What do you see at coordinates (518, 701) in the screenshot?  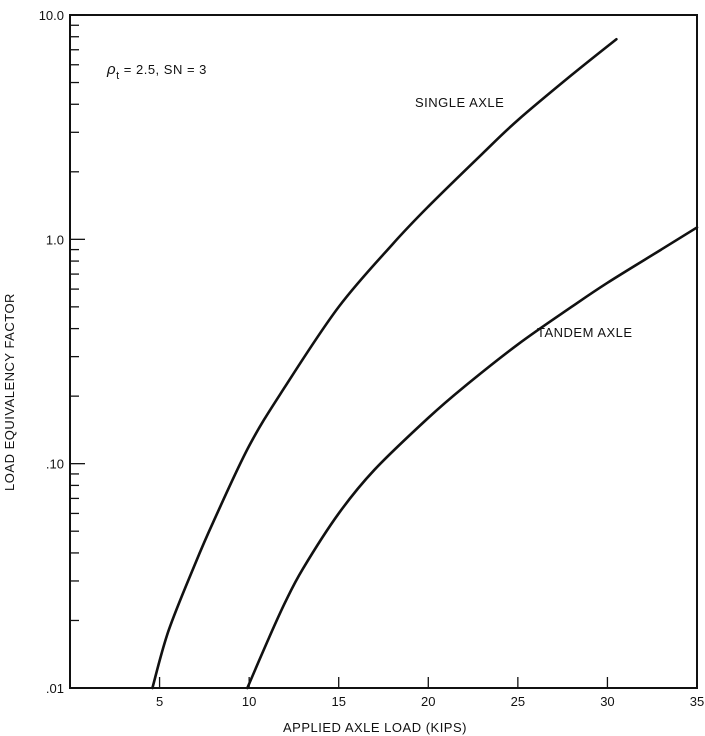 I see `x-tick-label: 25` at bounding box center [518, 701].